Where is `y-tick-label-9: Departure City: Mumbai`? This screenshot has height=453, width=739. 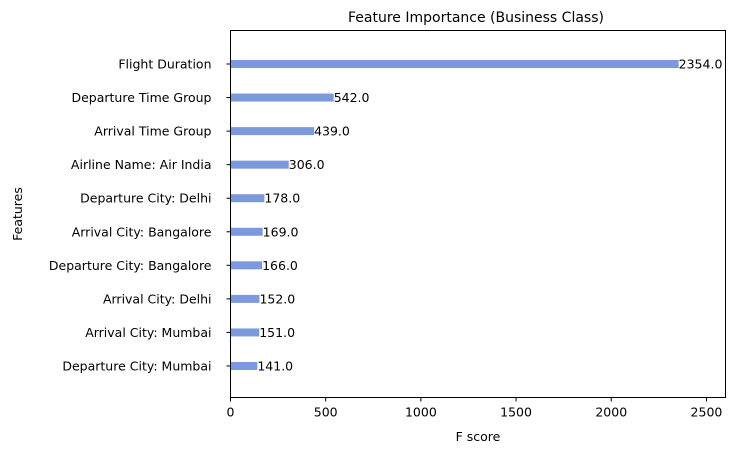 y-tick-label-9: Departure City: Mumbai is located at coordinates (136, 366).